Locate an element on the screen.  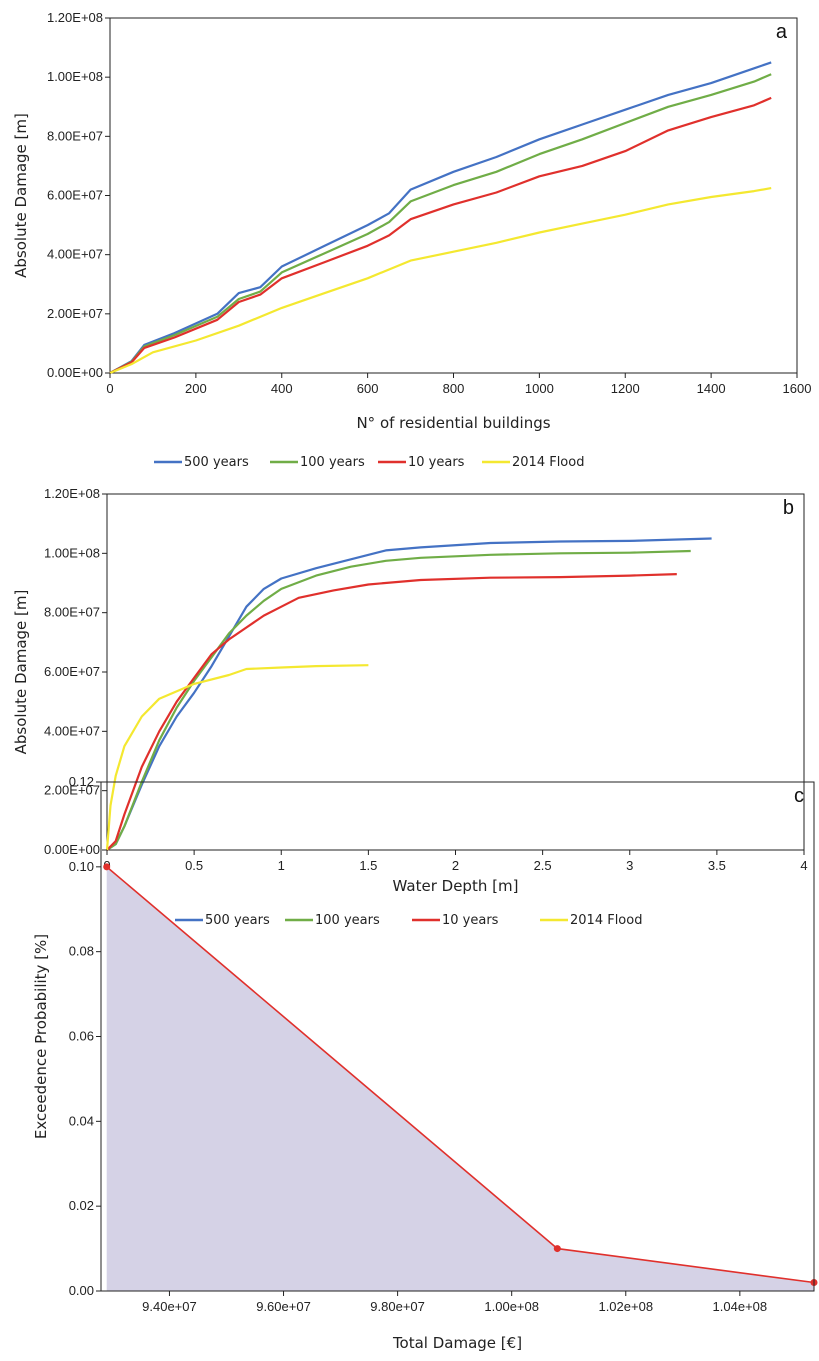
panel-letter: a is located at coordinates (782, 32).